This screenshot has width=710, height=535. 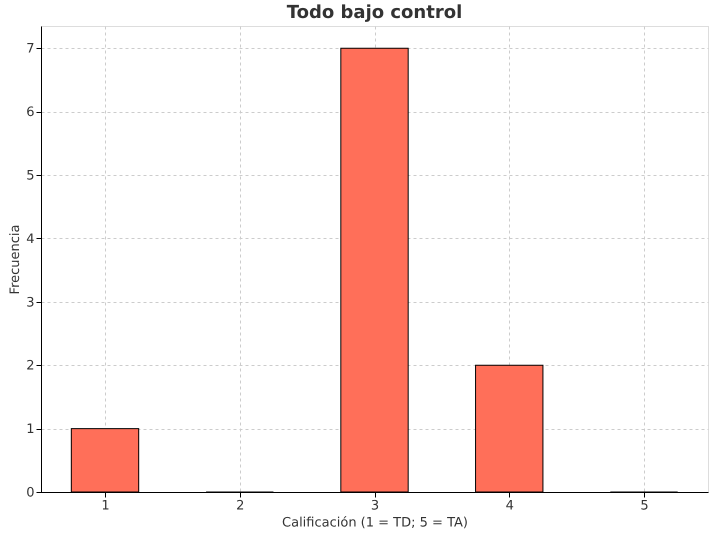 I want to click on x-tick-label: 4, so click(x=510, y=506).